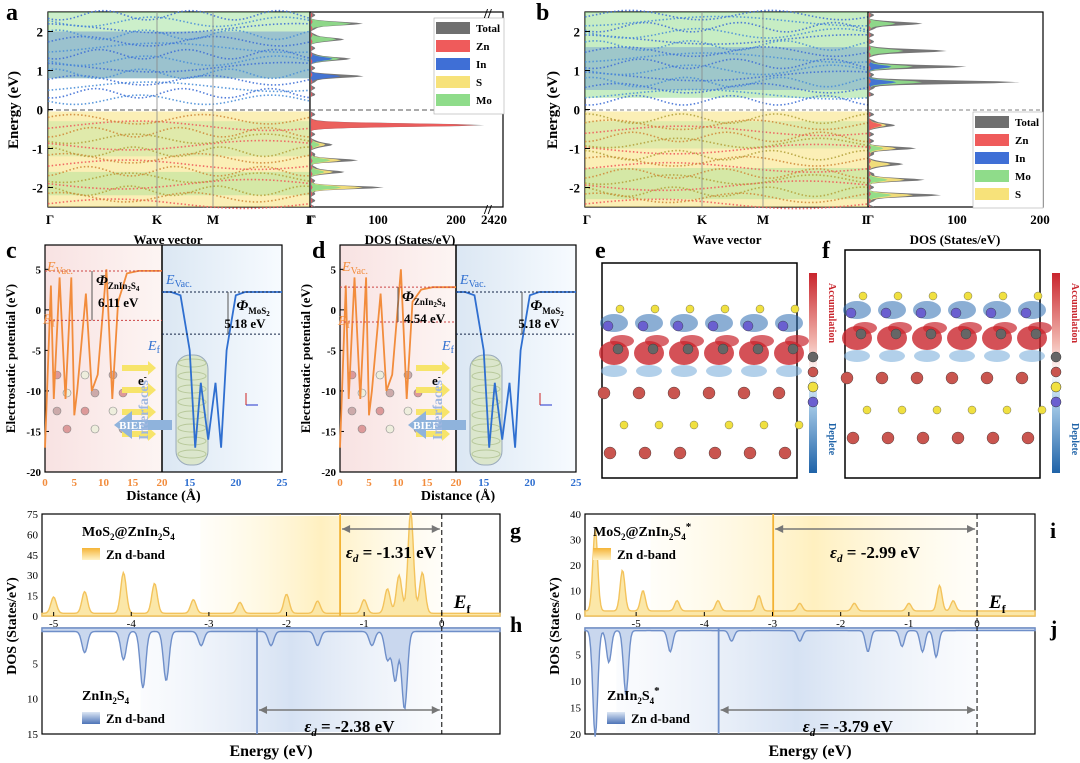 This screenshot has width=1080, height=763. What do you see at coordinates (10, 358) in the screenshot?
I see `y-axis-label: Electrostatic potential (eV)` at bounding box center [10, 358].